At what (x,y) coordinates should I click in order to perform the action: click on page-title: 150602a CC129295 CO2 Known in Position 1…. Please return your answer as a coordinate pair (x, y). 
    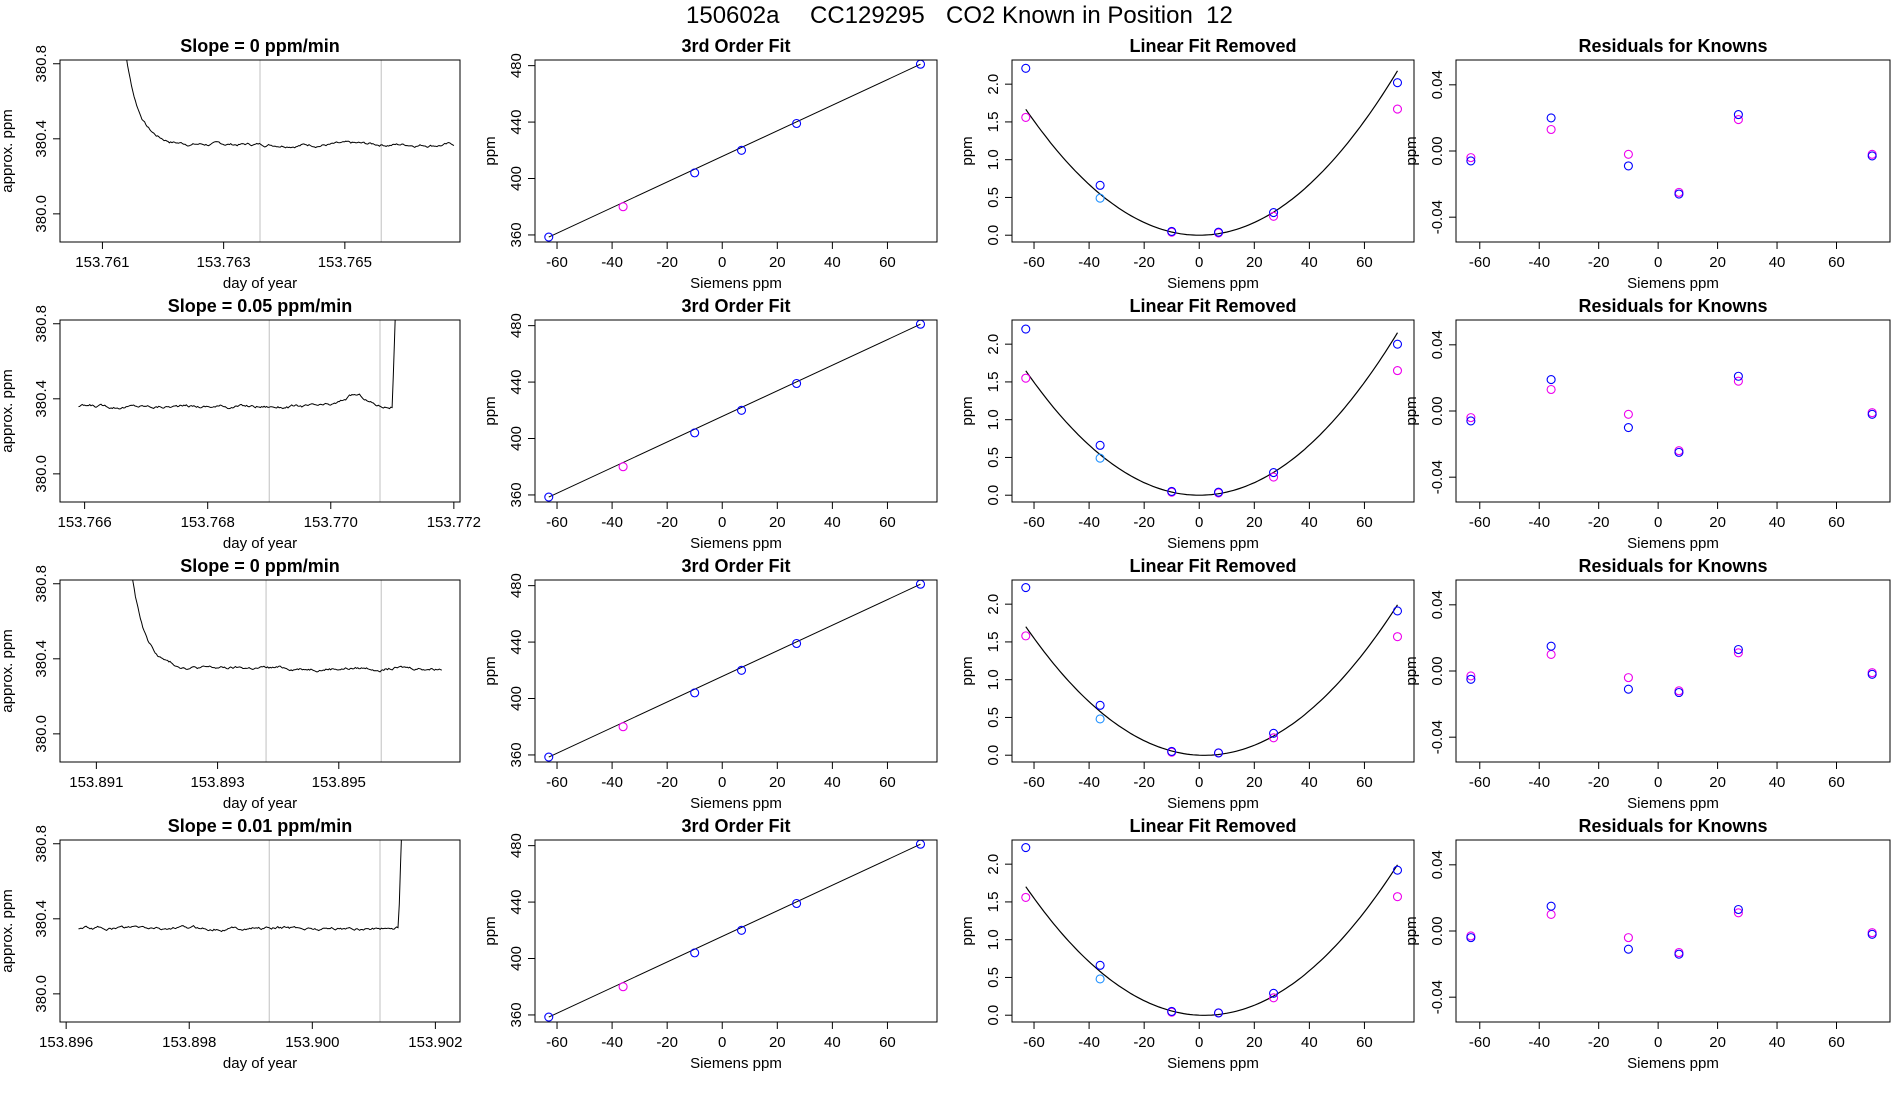
    Looking at the image, I should click on (950, 17).